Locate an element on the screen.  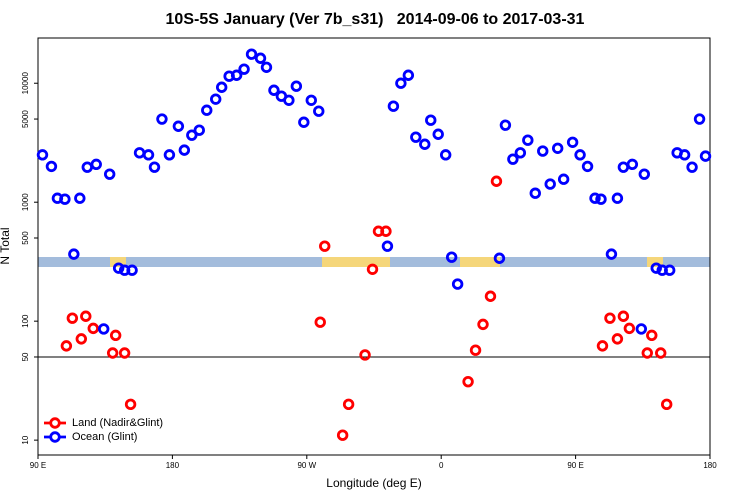
x-tick-label: 0 is located at coordinates (441, 465).